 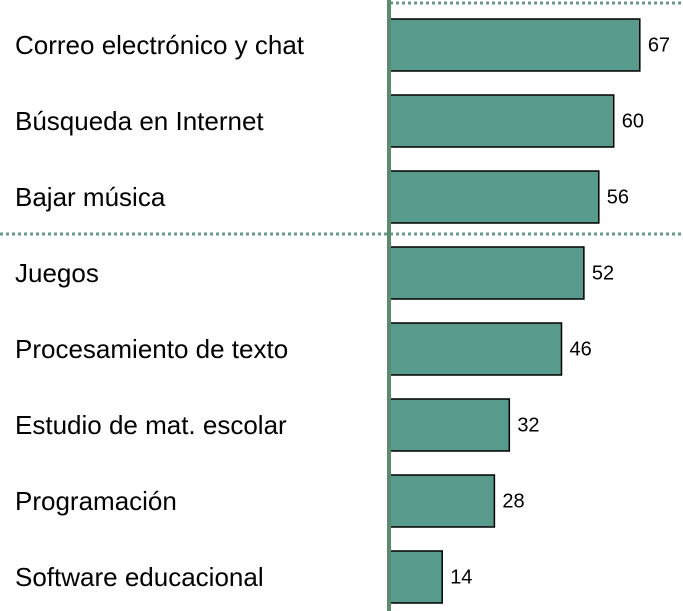 What do you see at coordinates (139, 121) in the screenshot?
I see `category-label: Búsqueda en Internet` at bounding box center [139, 121].